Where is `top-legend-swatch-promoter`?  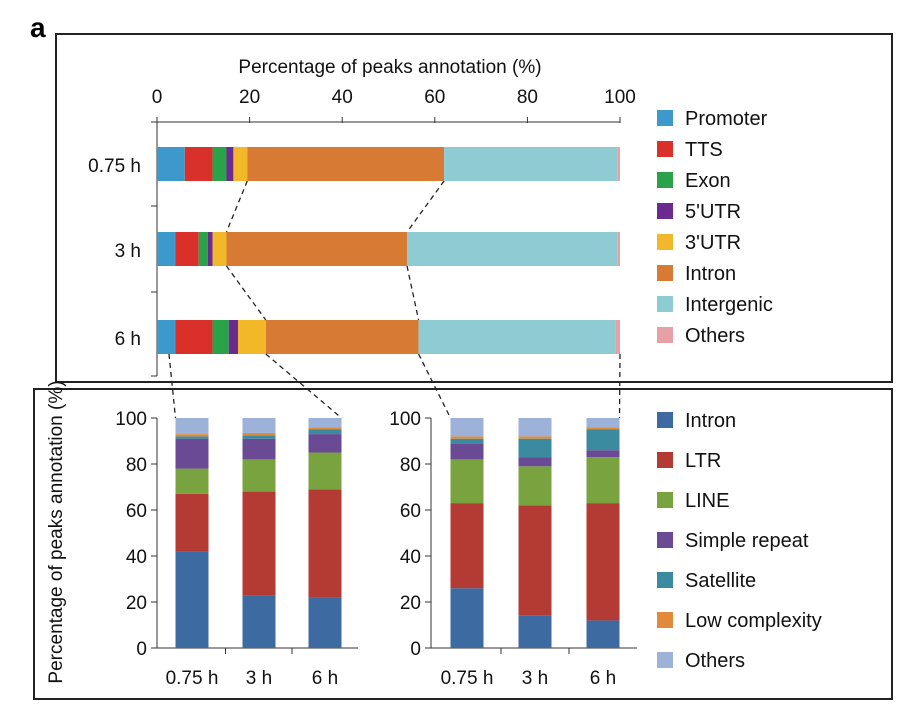
top-legend-swatch-promoter is located at coordinates (665, 118).